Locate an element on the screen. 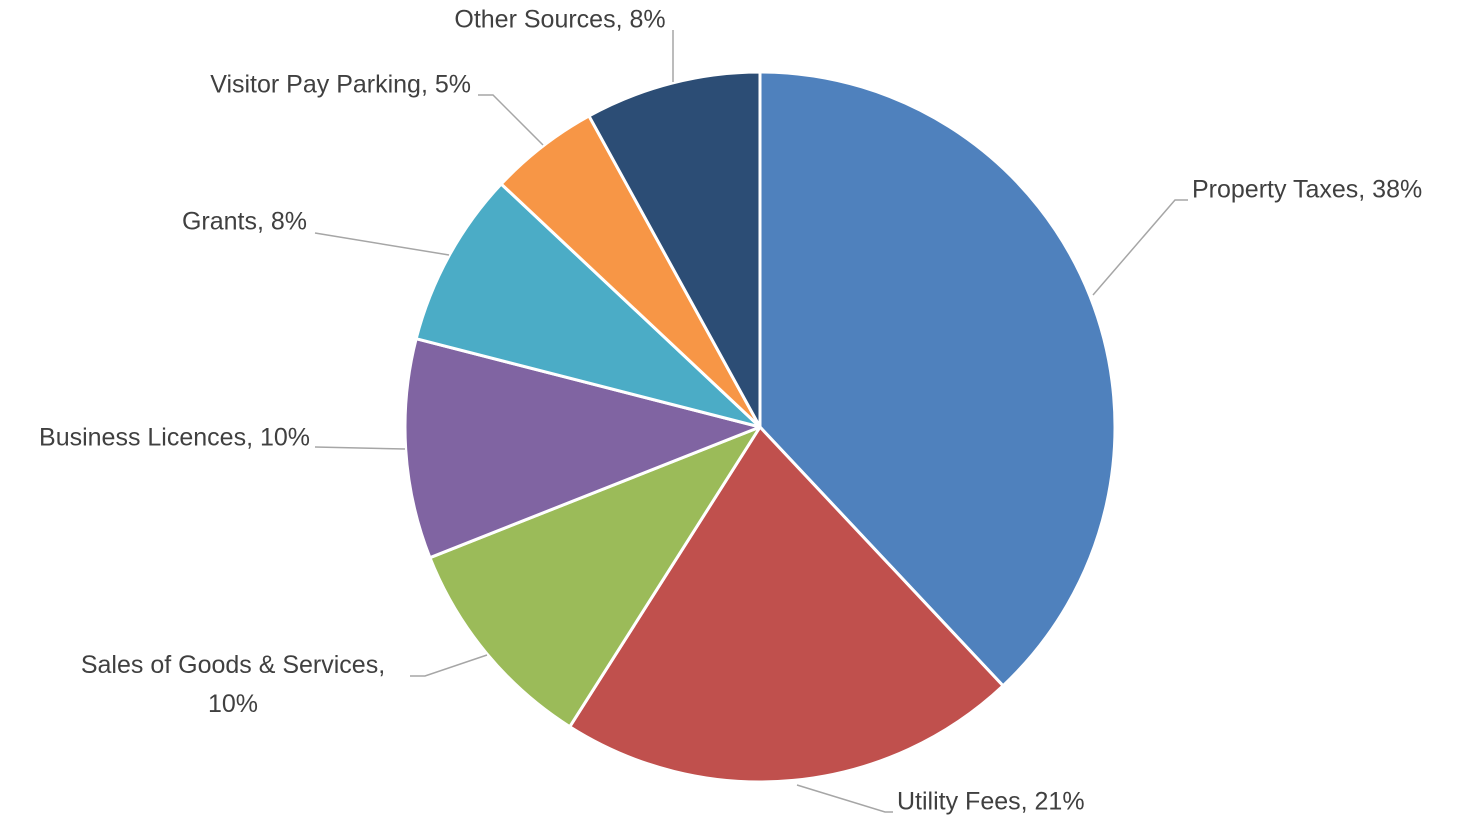 The width and height of the screenshot is (1464, 822). pie-slice: Utility Fees is located at coordinates (786, 604).